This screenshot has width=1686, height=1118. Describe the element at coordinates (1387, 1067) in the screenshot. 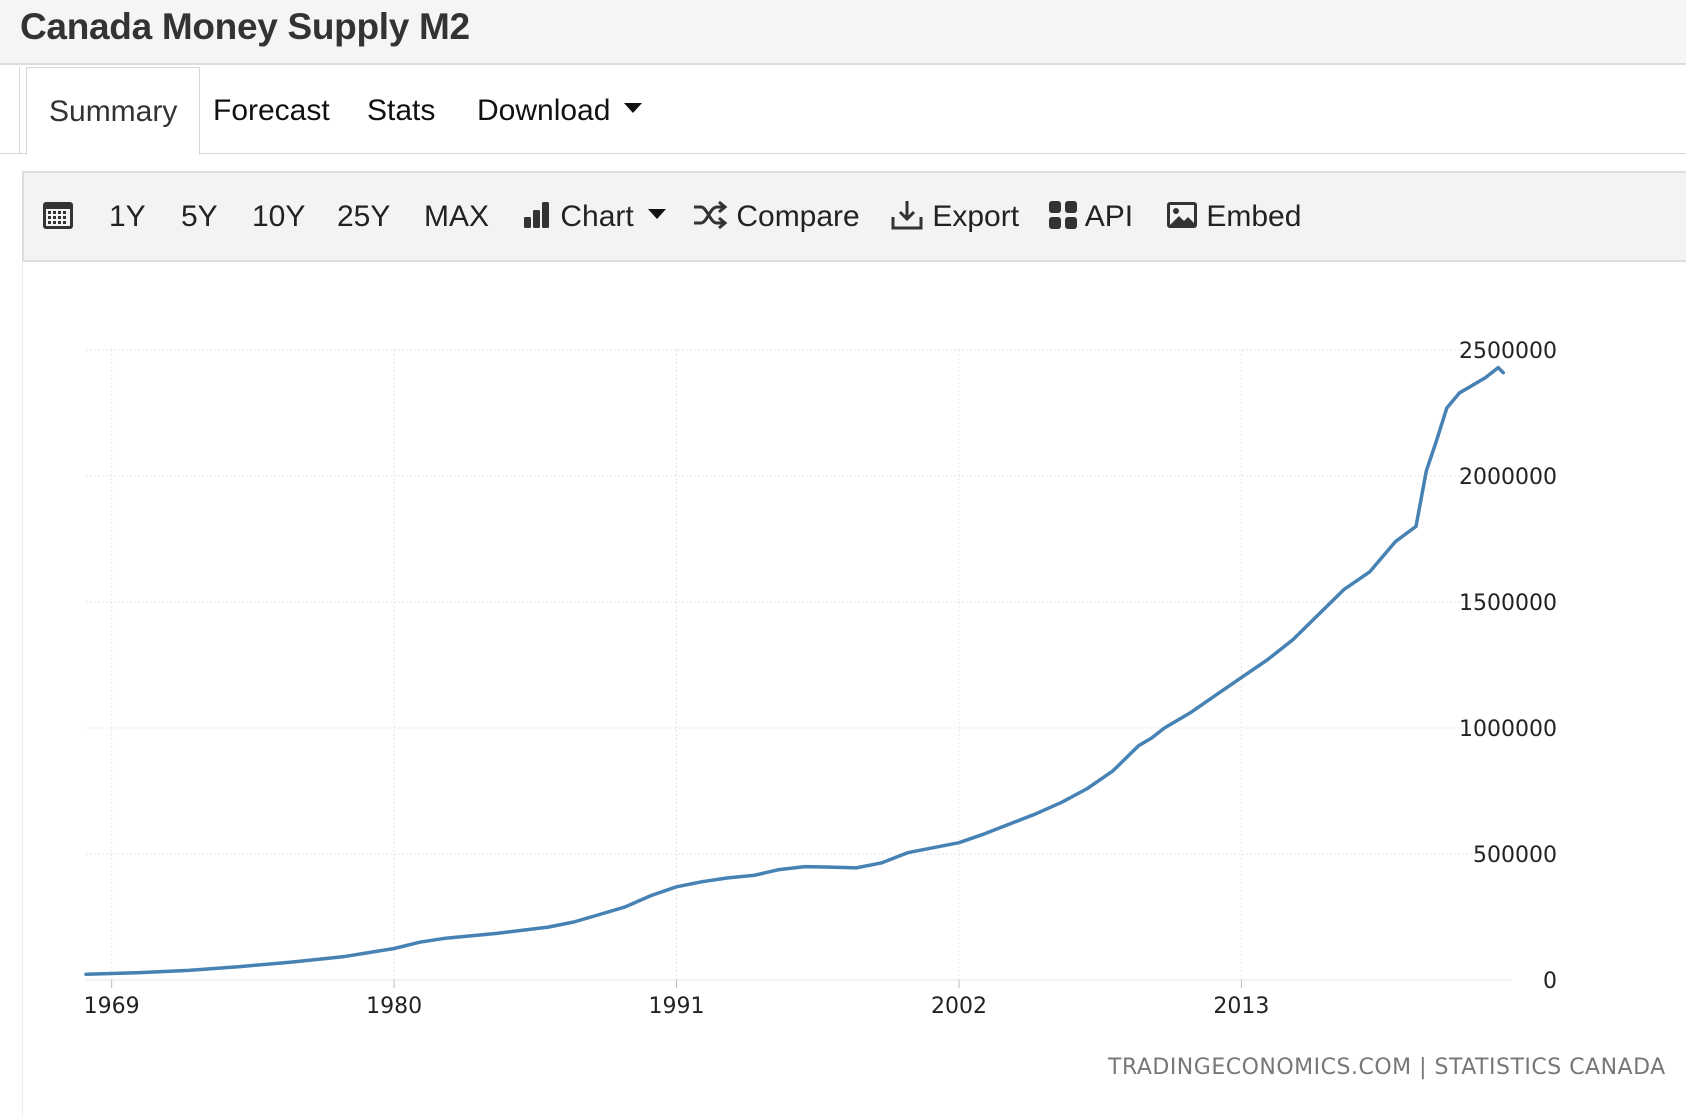

I see `source-attribution: TRADINGECONOMICS.COM | STATISTICS CANADA` at that location.